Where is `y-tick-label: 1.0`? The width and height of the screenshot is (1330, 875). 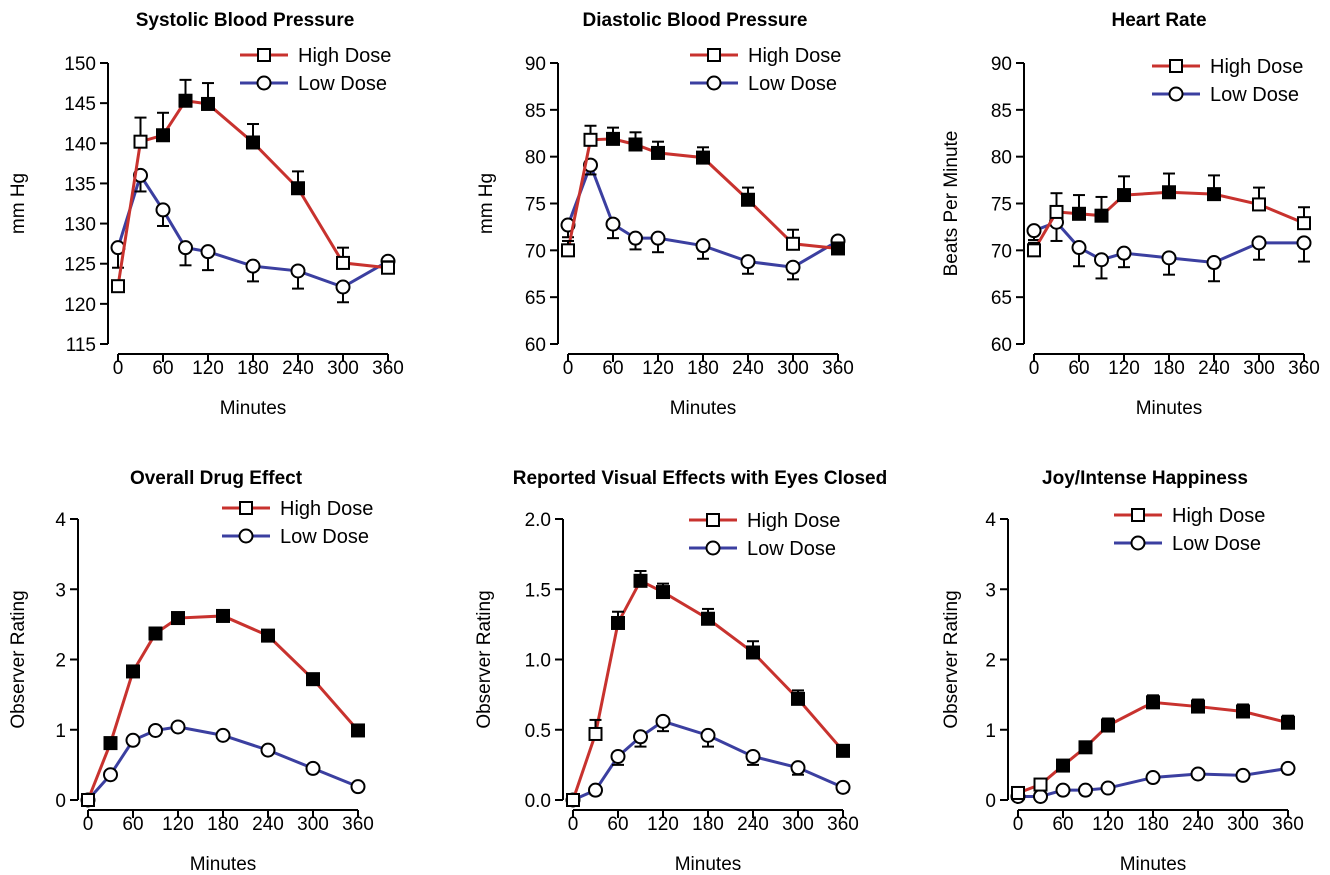 y-tick-label: 1.0 is located at coordinates (538, 661).